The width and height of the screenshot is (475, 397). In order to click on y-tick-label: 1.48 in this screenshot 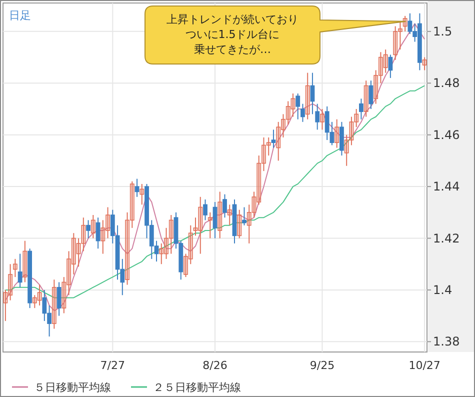, I will do `click(446, 83)`.